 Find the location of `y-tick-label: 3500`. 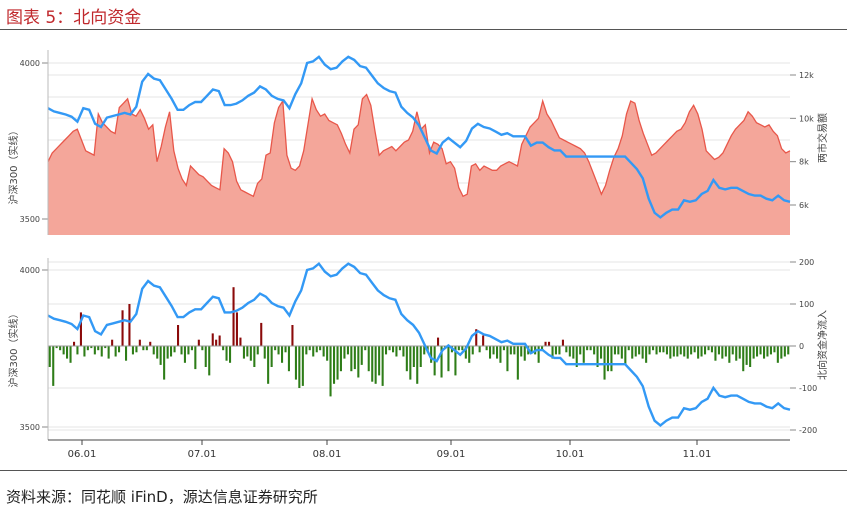

y-tick-label: 3500 is located at coordinates (30, 219).